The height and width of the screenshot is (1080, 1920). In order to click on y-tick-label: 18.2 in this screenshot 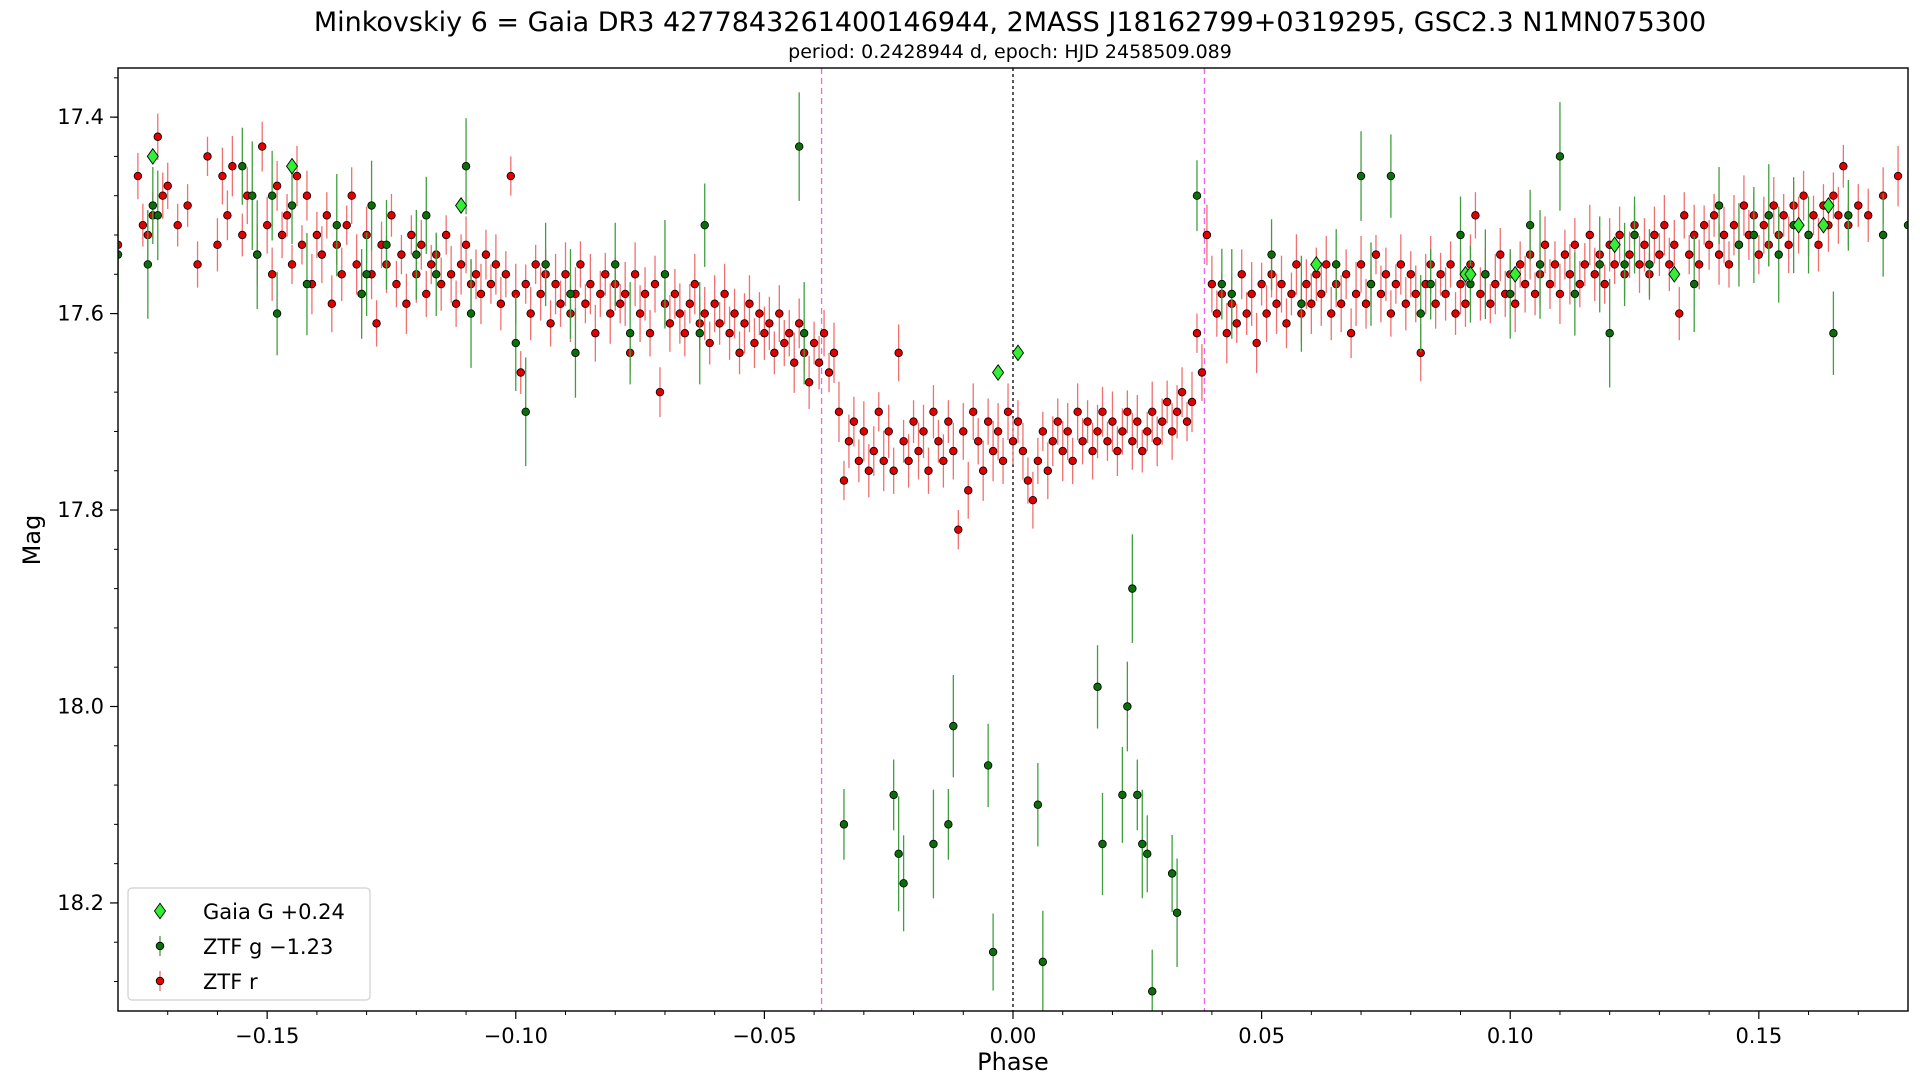, I will do `click(80, 903)`.